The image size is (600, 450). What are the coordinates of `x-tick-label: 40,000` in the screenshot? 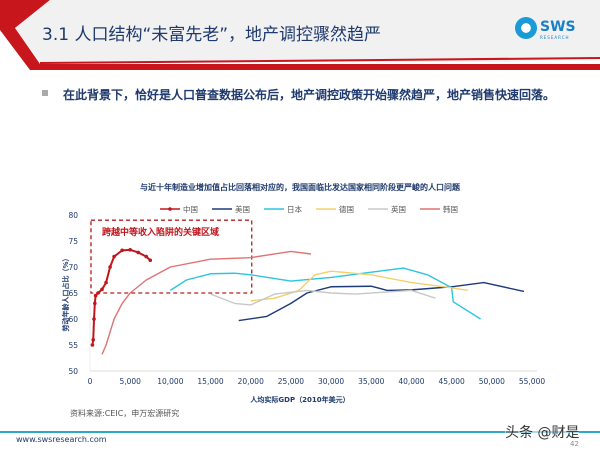 It's located at (411, 381).